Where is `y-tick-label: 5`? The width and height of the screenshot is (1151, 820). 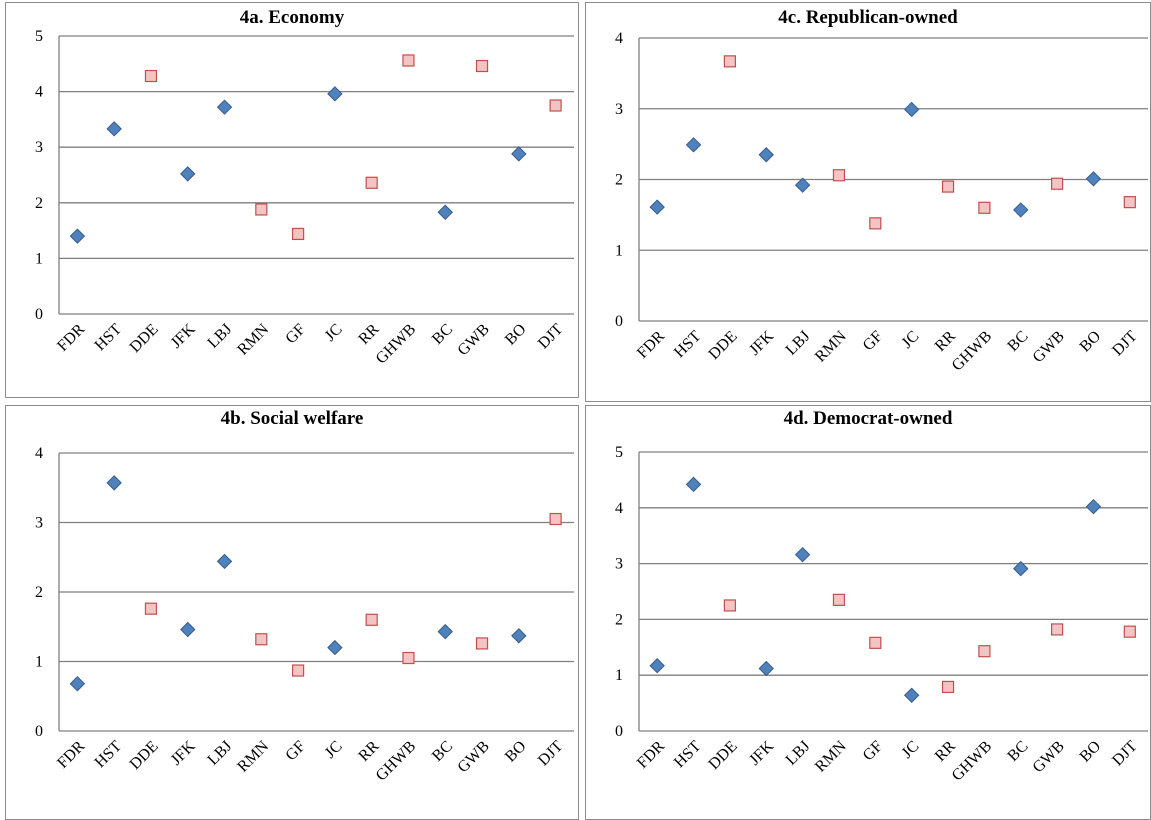
y-tick-label: 5 is located at coordinates (619, 452).